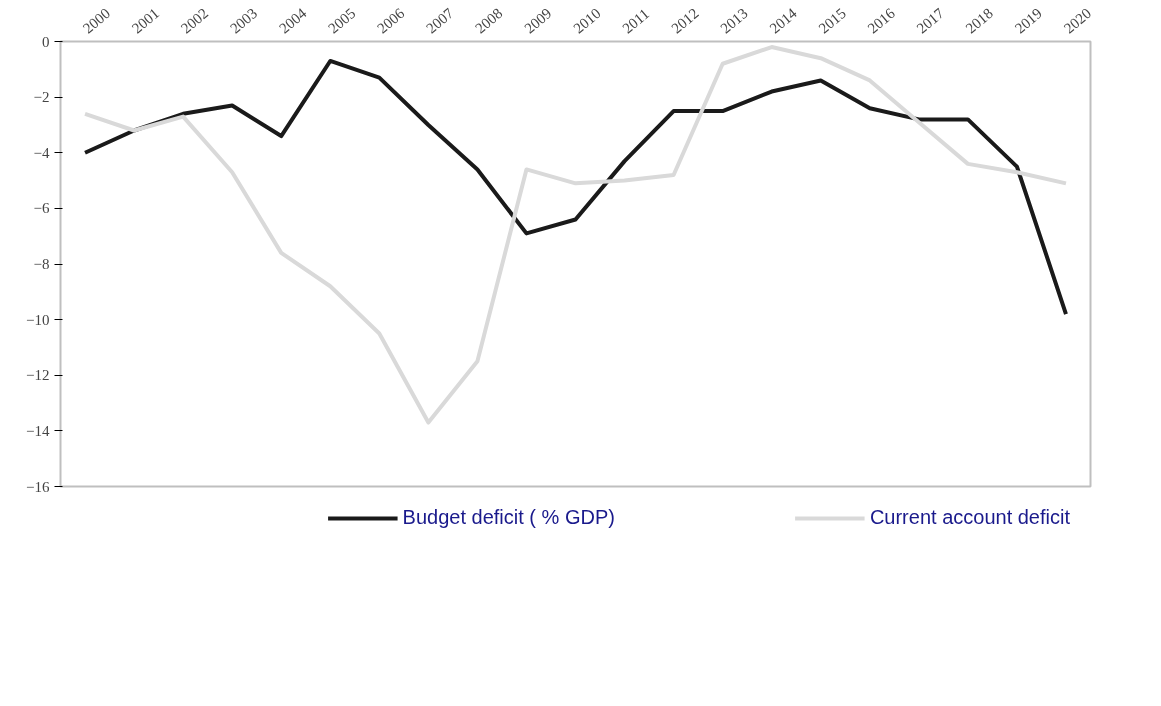  I want to click on y-tick-label: 0, so click(46, 41).